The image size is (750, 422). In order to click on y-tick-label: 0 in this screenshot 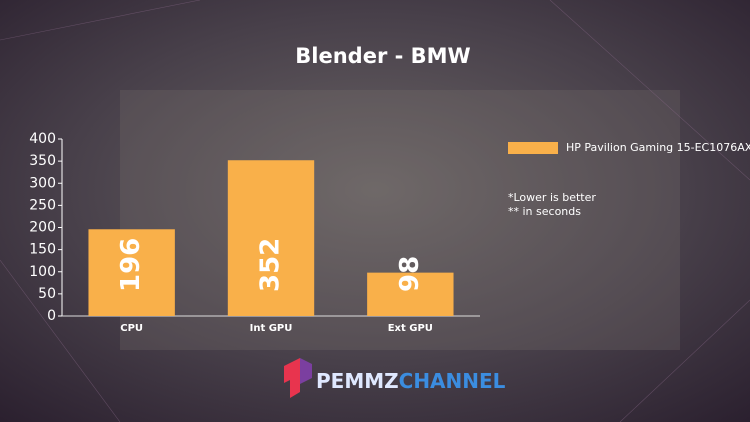, I will do `click(51, 316)`.